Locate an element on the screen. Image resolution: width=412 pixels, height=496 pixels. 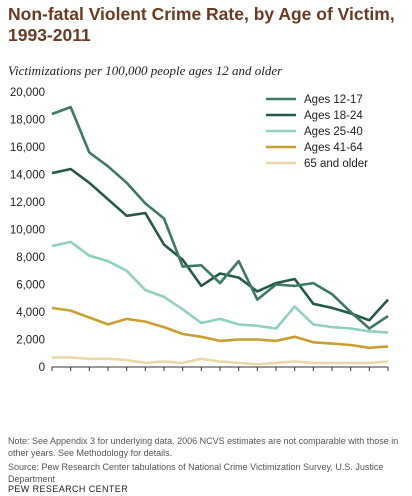
y-tick-label: 14,000 is located at coordinates (27, 176).